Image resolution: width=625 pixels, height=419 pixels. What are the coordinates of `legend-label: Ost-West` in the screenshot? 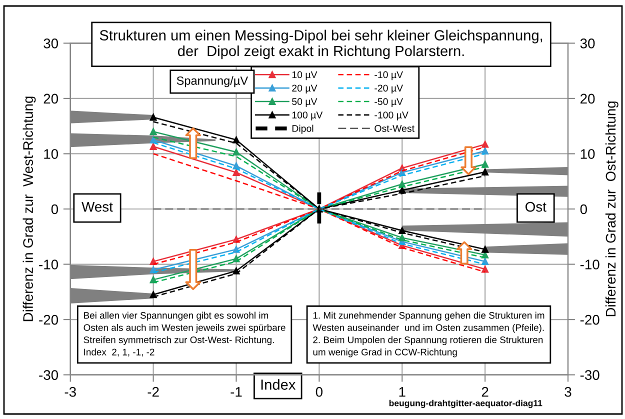 It's located at (394, 128).